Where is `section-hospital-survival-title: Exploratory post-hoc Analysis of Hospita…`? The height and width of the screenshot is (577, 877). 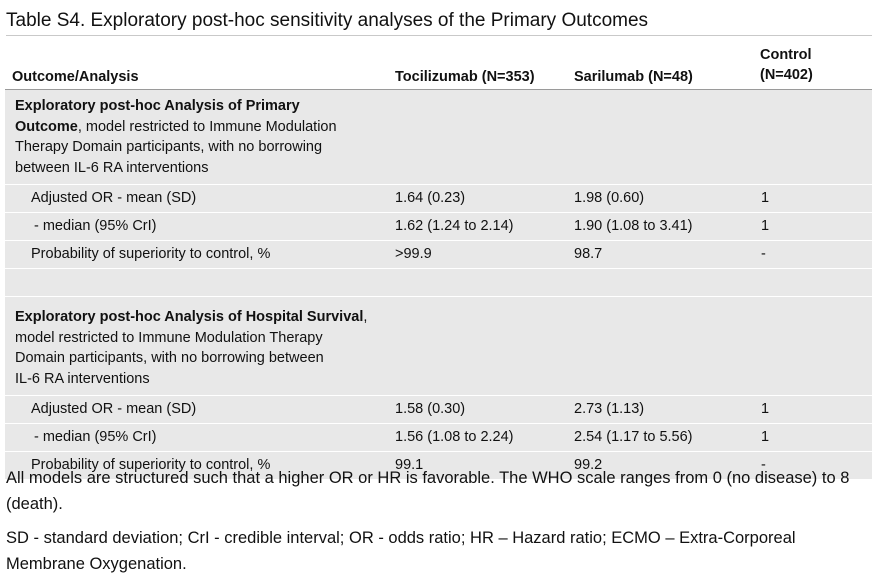
section-hospital-survival-title: Exploratory post-hoc Analysis of Hospita… is located at coordinates (196, 346).